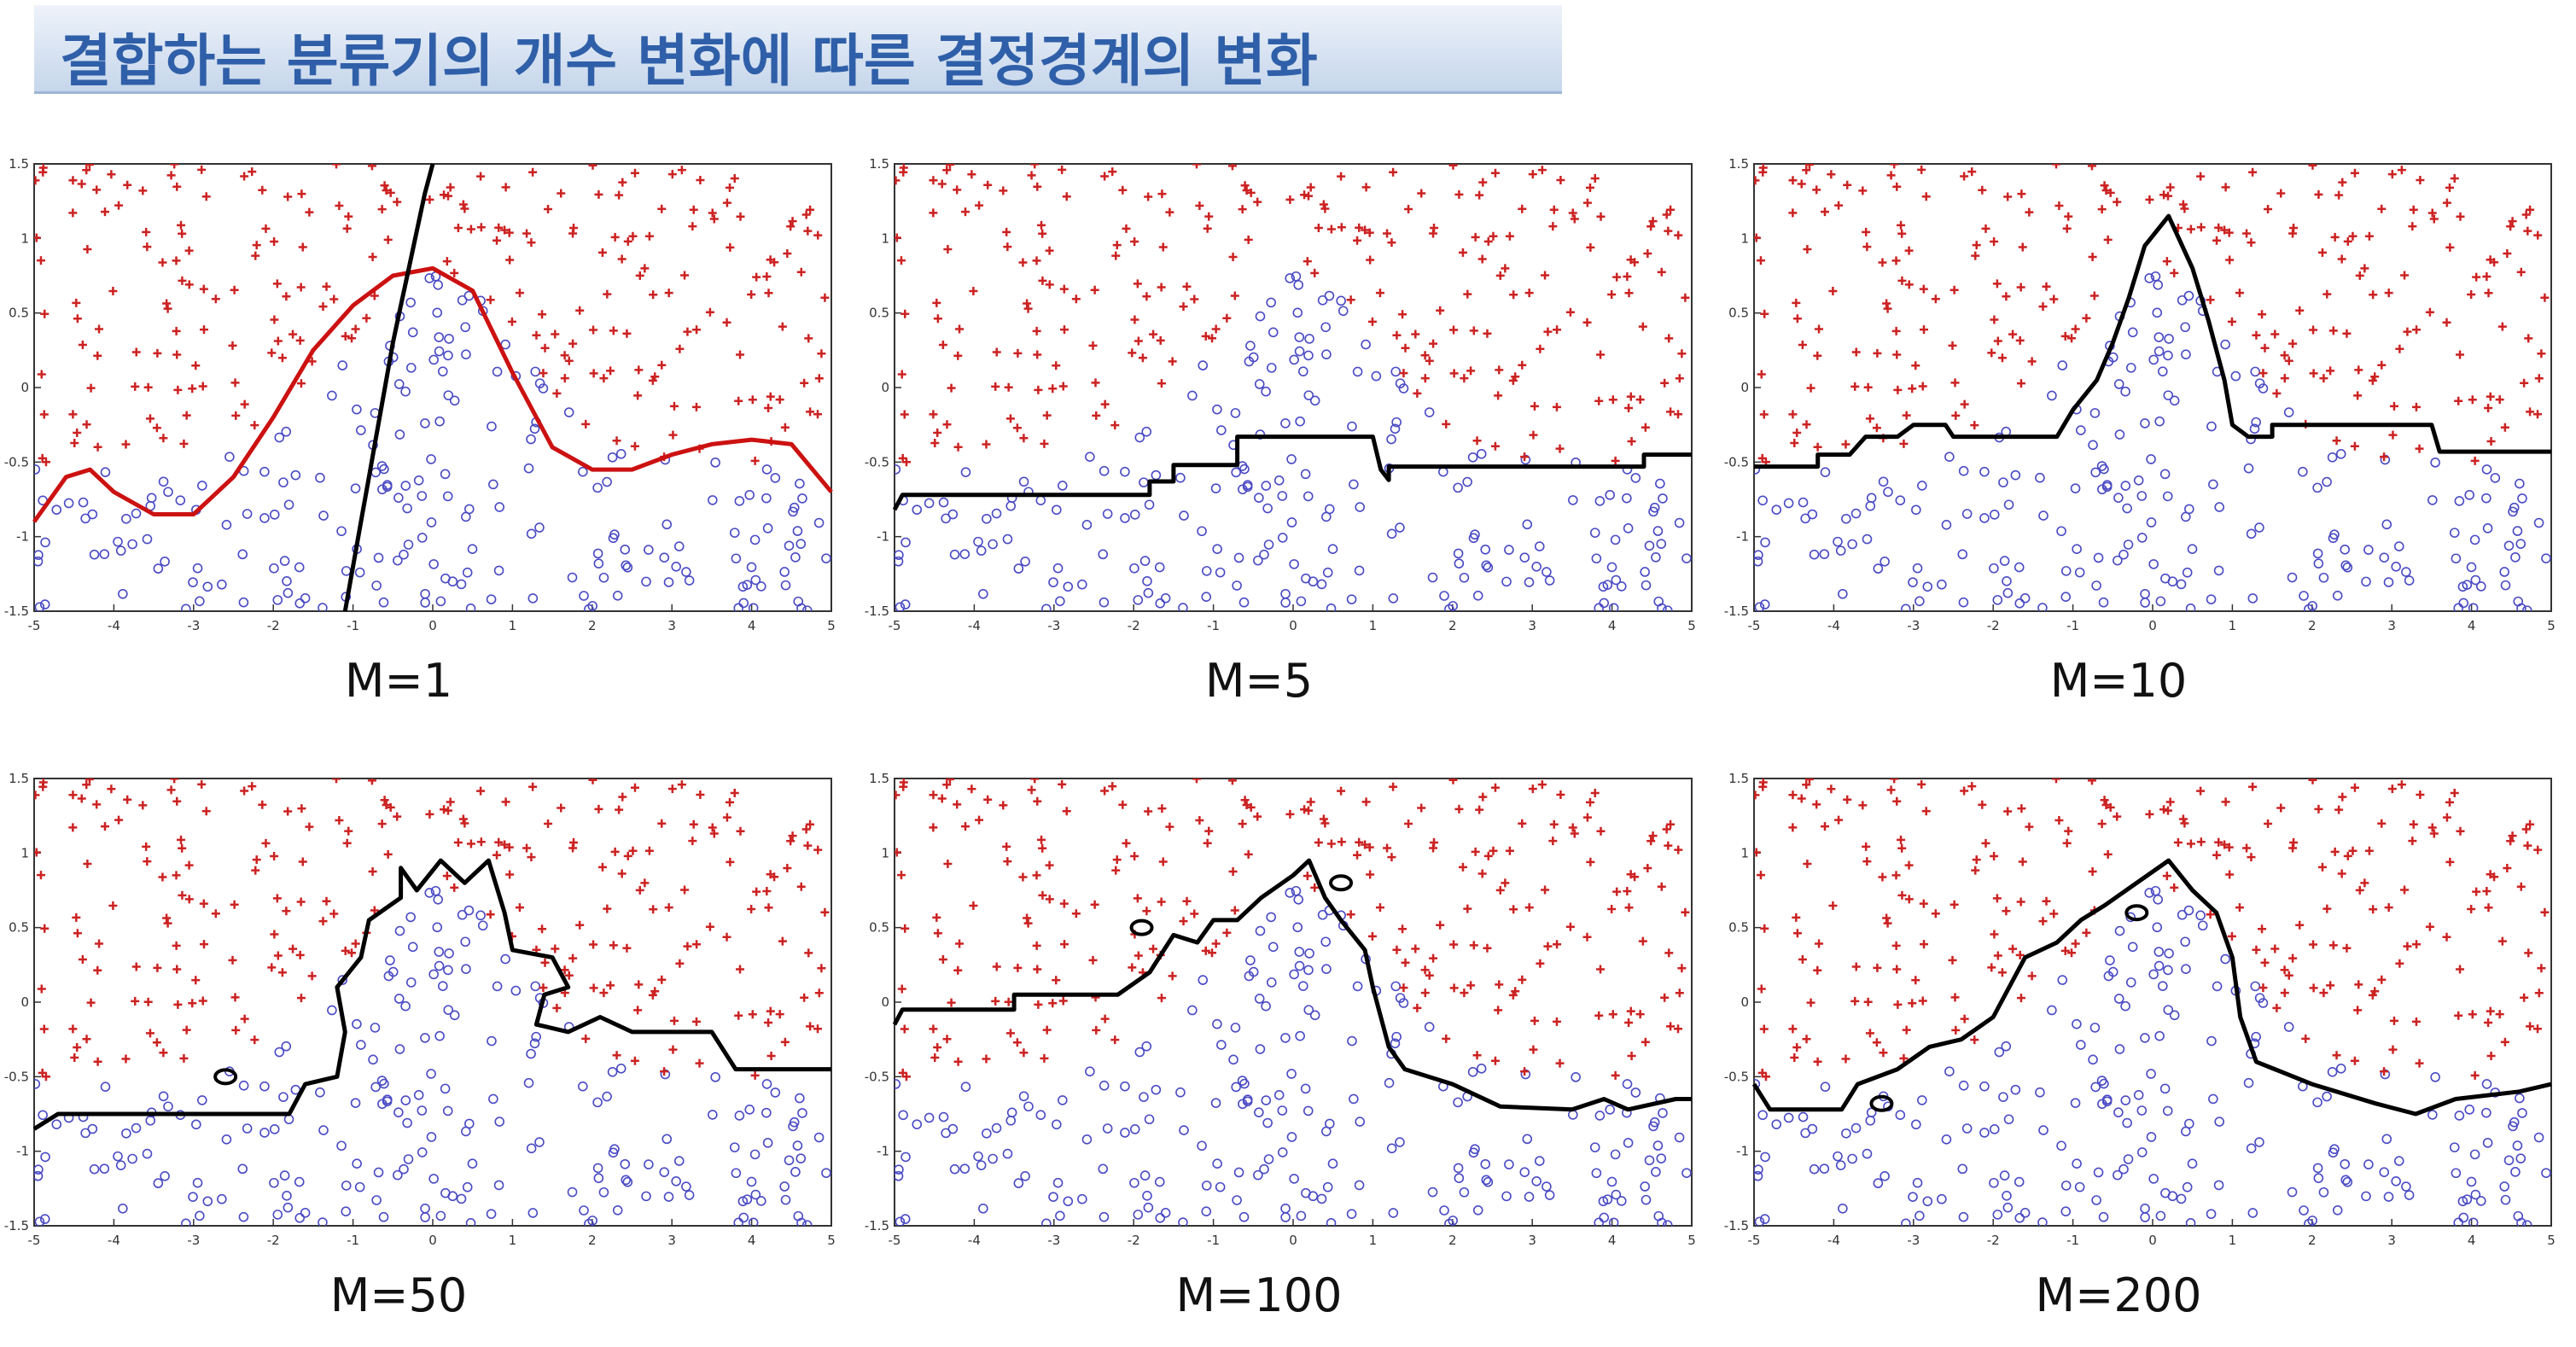 This screenshot has height=1347, width=2576. I want to click on sample-points, so click(2152, 1002).